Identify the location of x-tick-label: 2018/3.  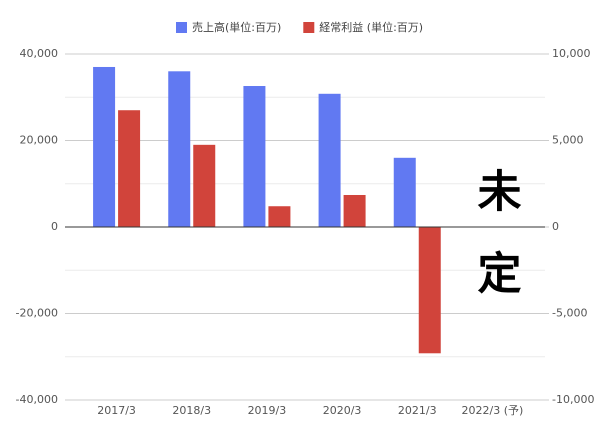
(191, 410).